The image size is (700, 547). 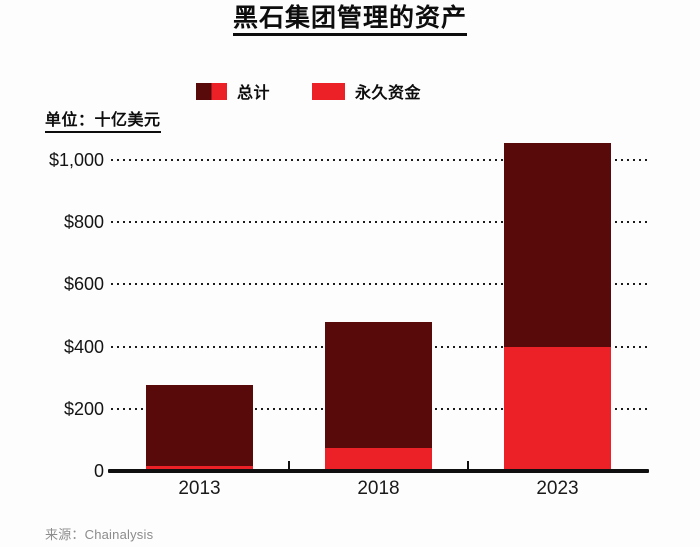 I want to click on page-title: 黑石集团管理的资产, so click(x=349, y=20).